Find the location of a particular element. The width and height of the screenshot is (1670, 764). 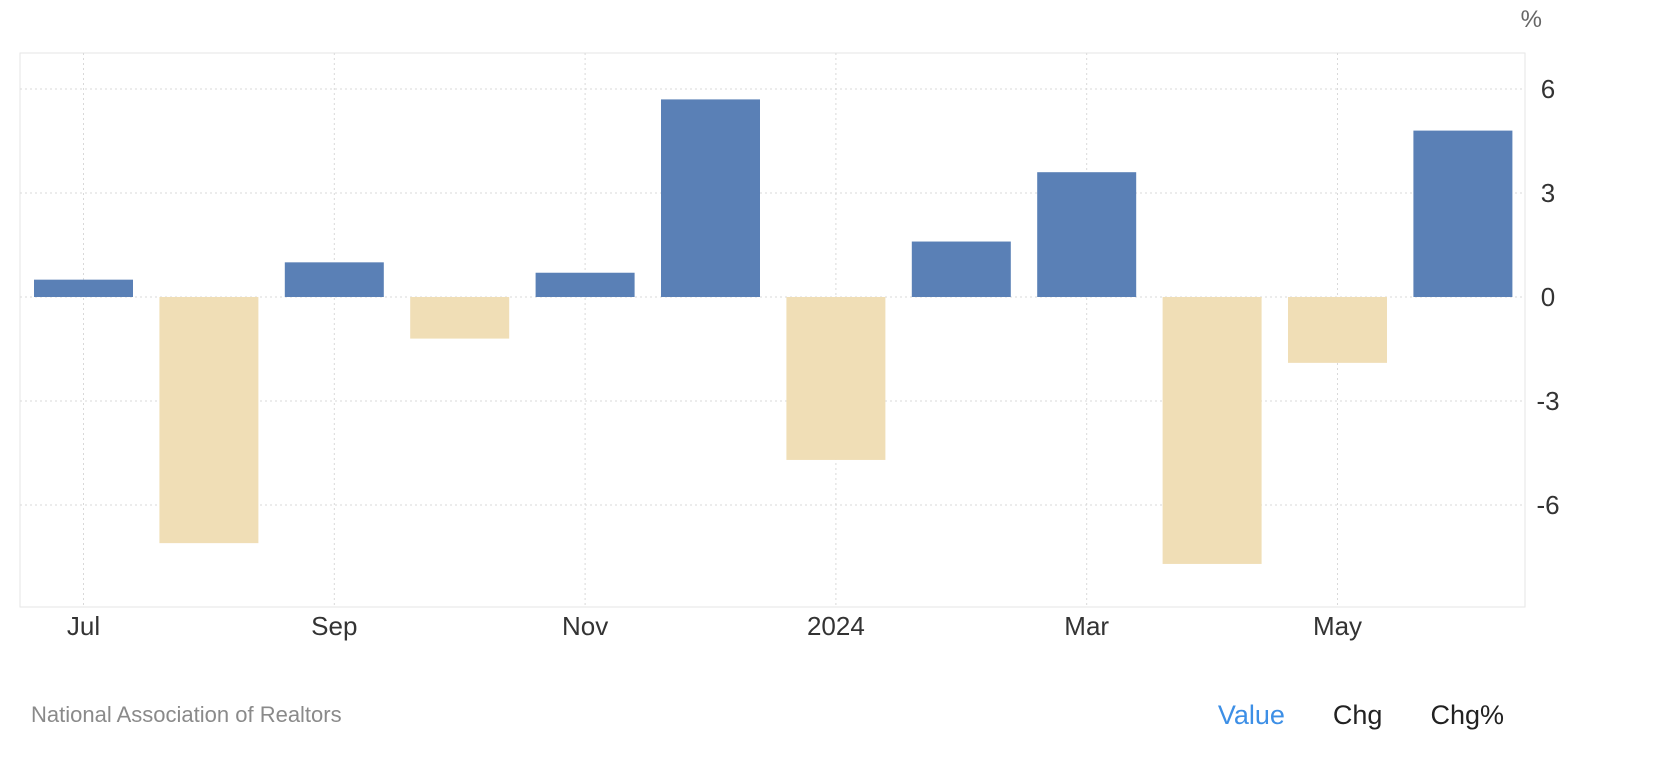

bar-jun is located at coordinates (1463, 213).